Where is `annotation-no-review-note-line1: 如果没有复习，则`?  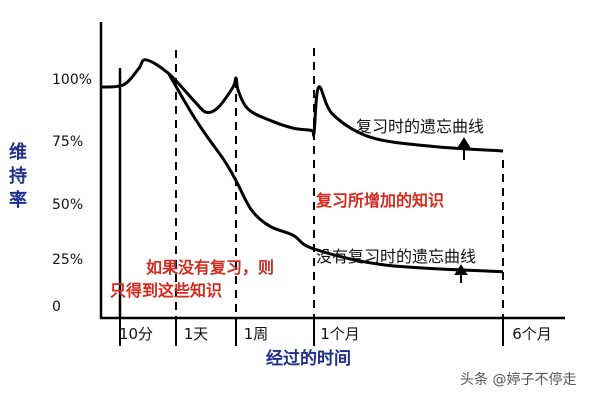 annotation-no-review-note-line1: 如果没有复习，则 is located at coordinates (210, 267).